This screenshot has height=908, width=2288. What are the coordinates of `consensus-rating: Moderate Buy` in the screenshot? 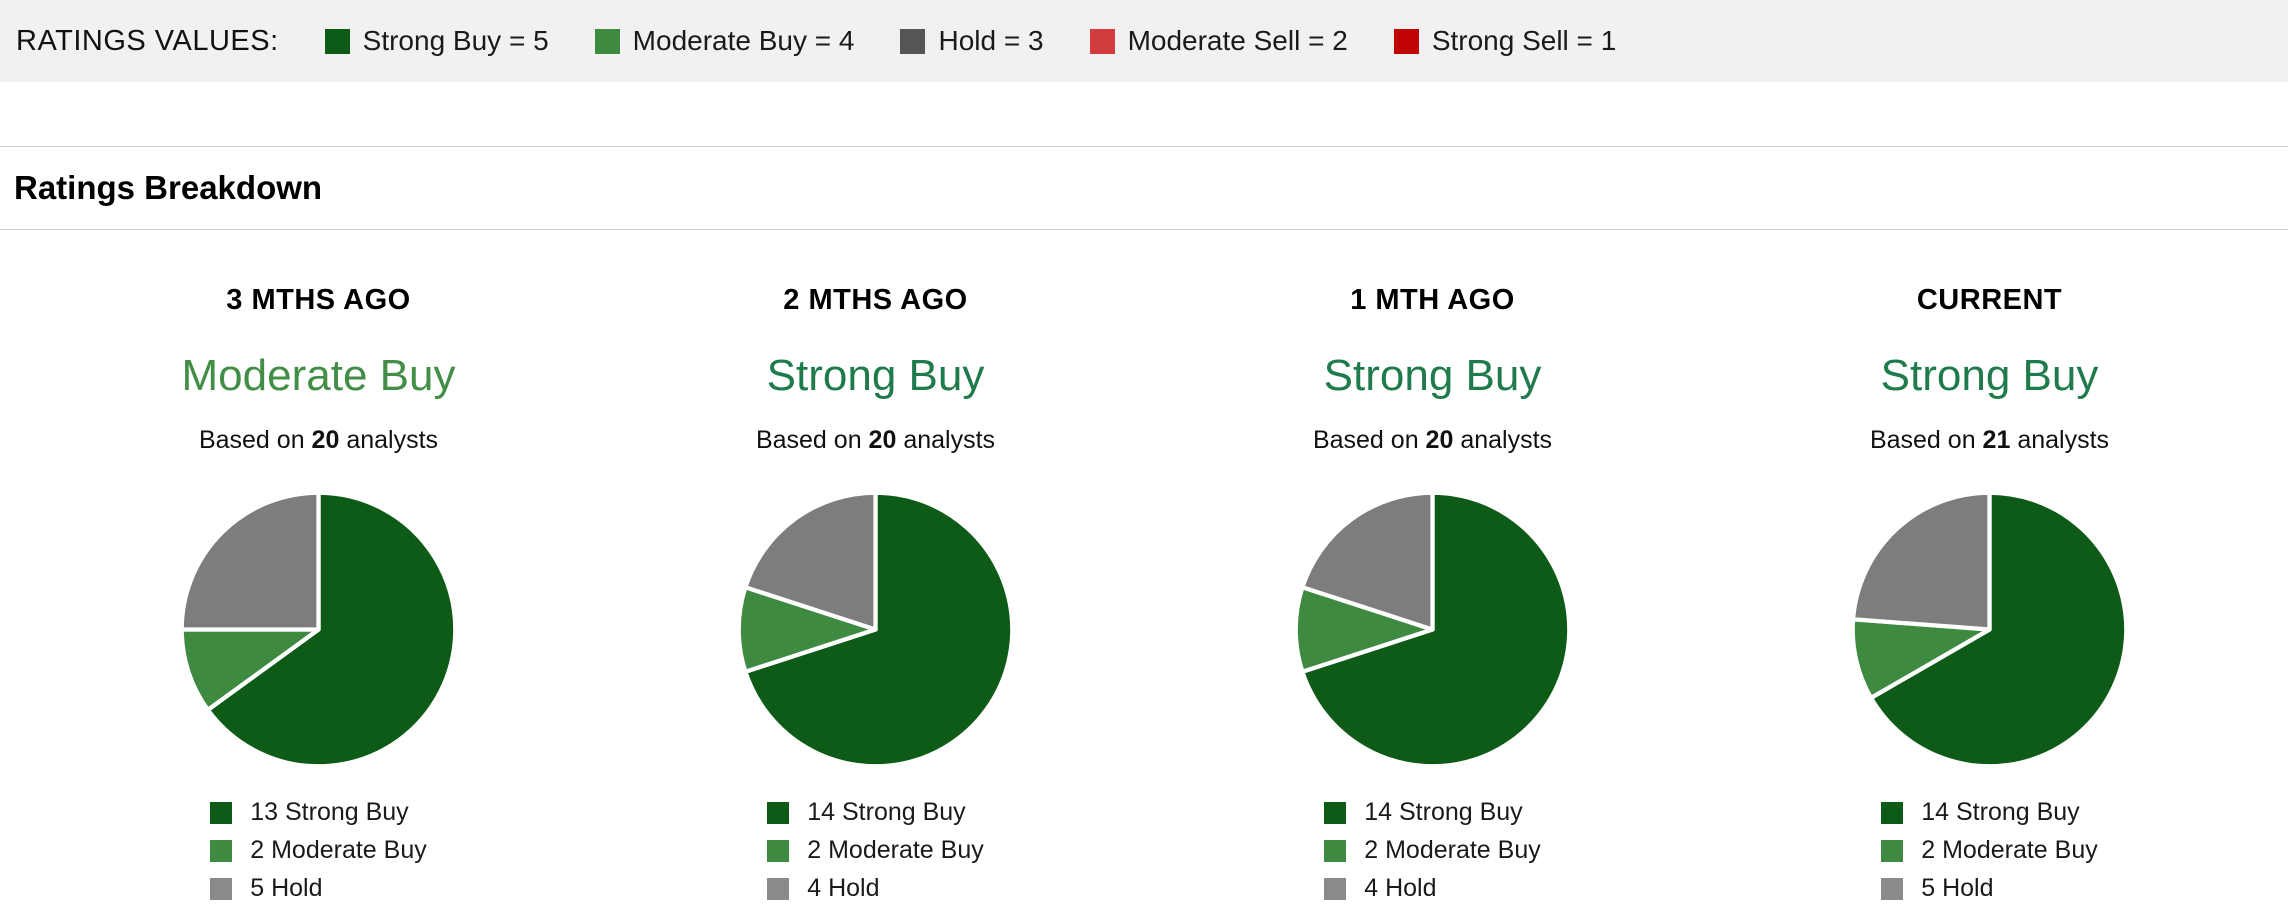 It's located at (318, 375).